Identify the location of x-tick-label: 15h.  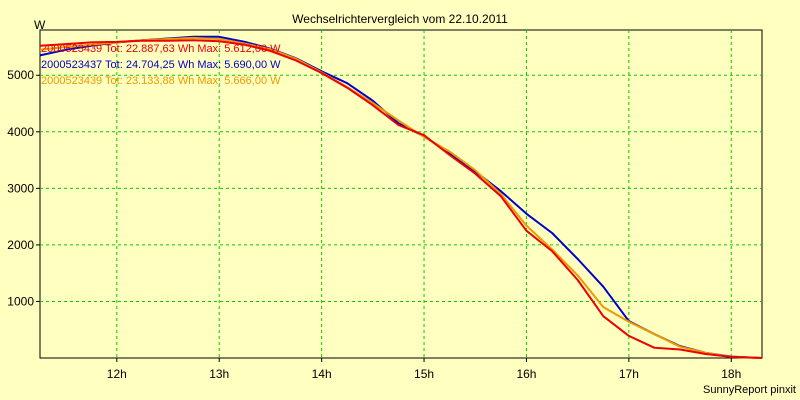
(424, 374).